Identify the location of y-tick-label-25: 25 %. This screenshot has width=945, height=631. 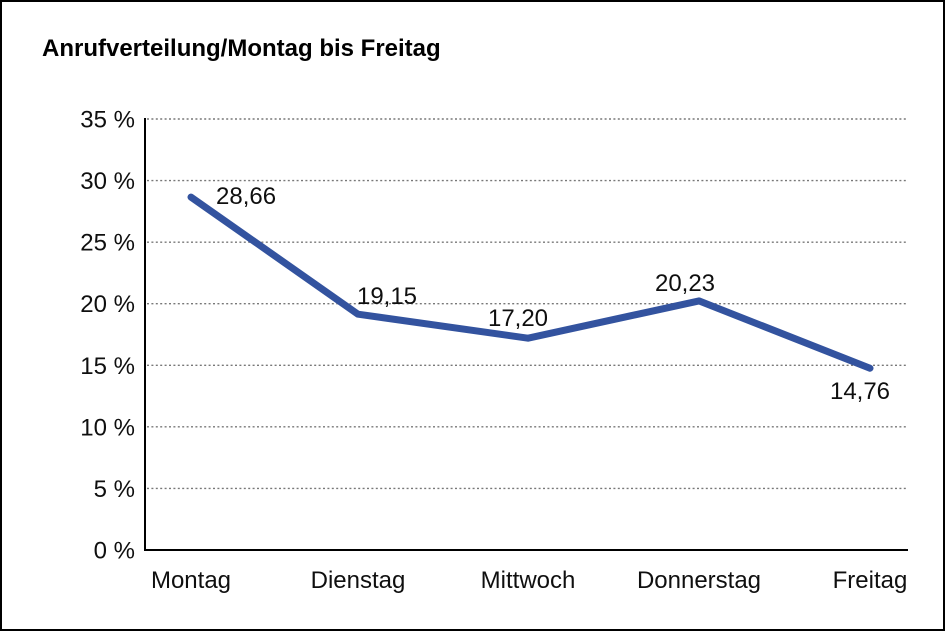
(107, 243).